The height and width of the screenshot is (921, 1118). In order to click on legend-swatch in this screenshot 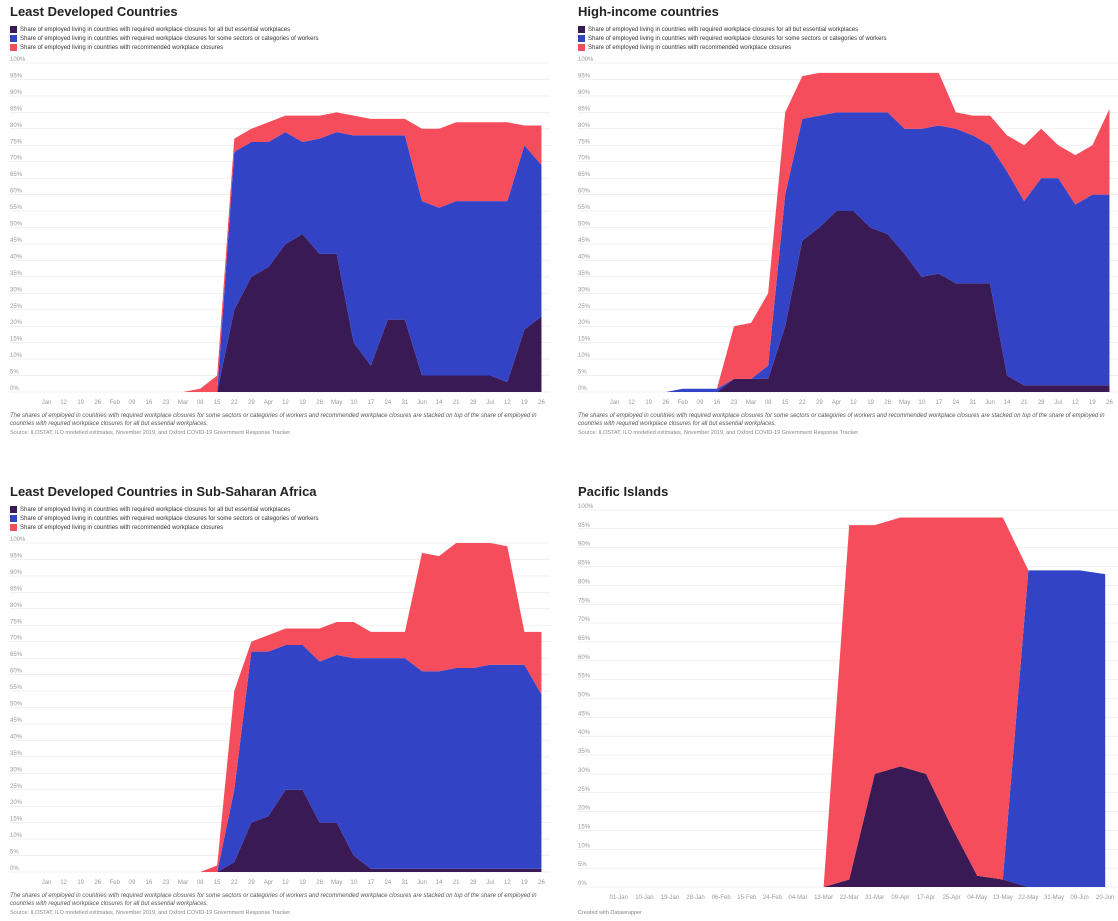, I will do `click(13, 518)`.